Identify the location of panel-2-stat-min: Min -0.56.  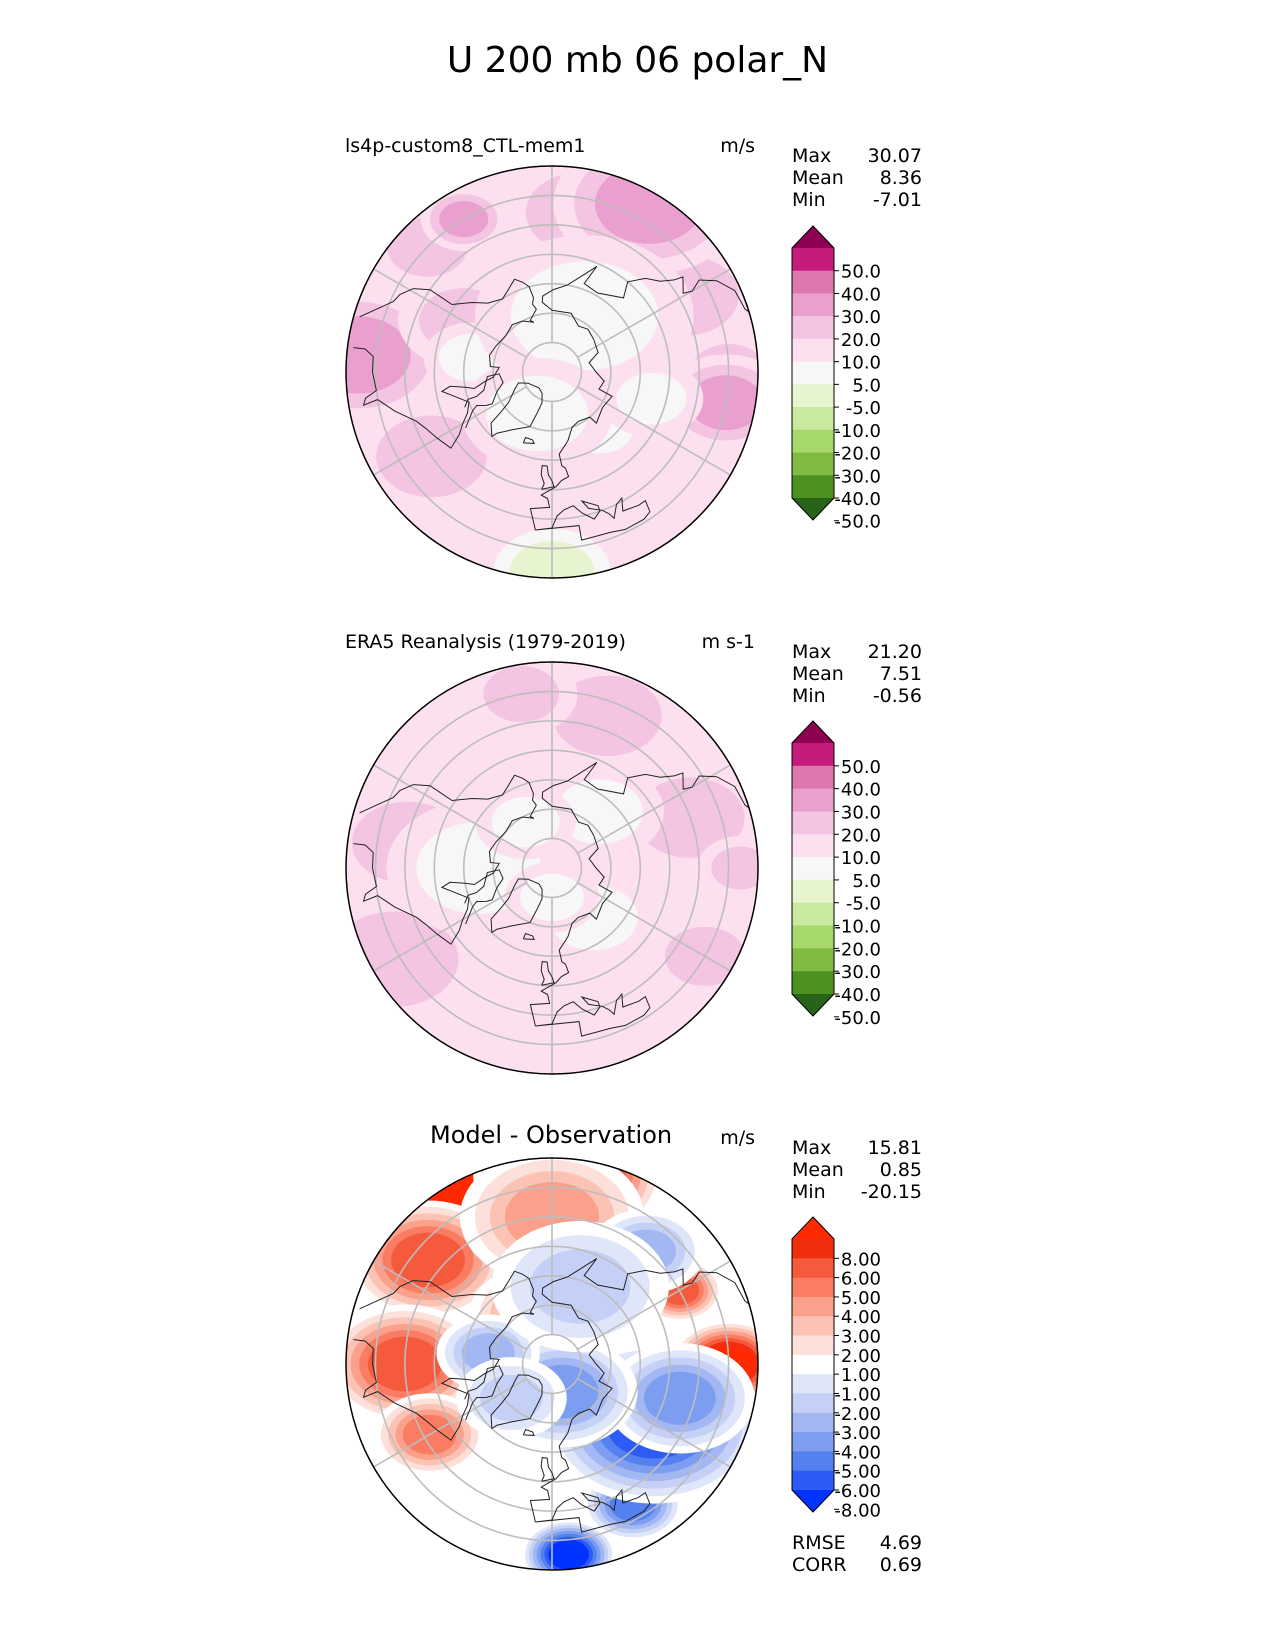
(857, 696).